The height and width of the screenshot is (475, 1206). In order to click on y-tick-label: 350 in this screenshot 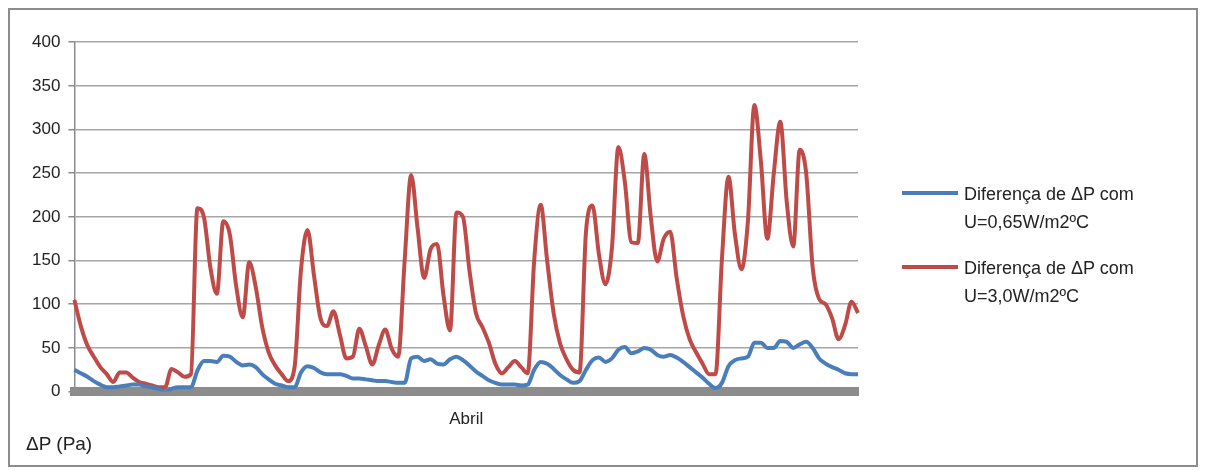, I will do `click(46, 85)`.